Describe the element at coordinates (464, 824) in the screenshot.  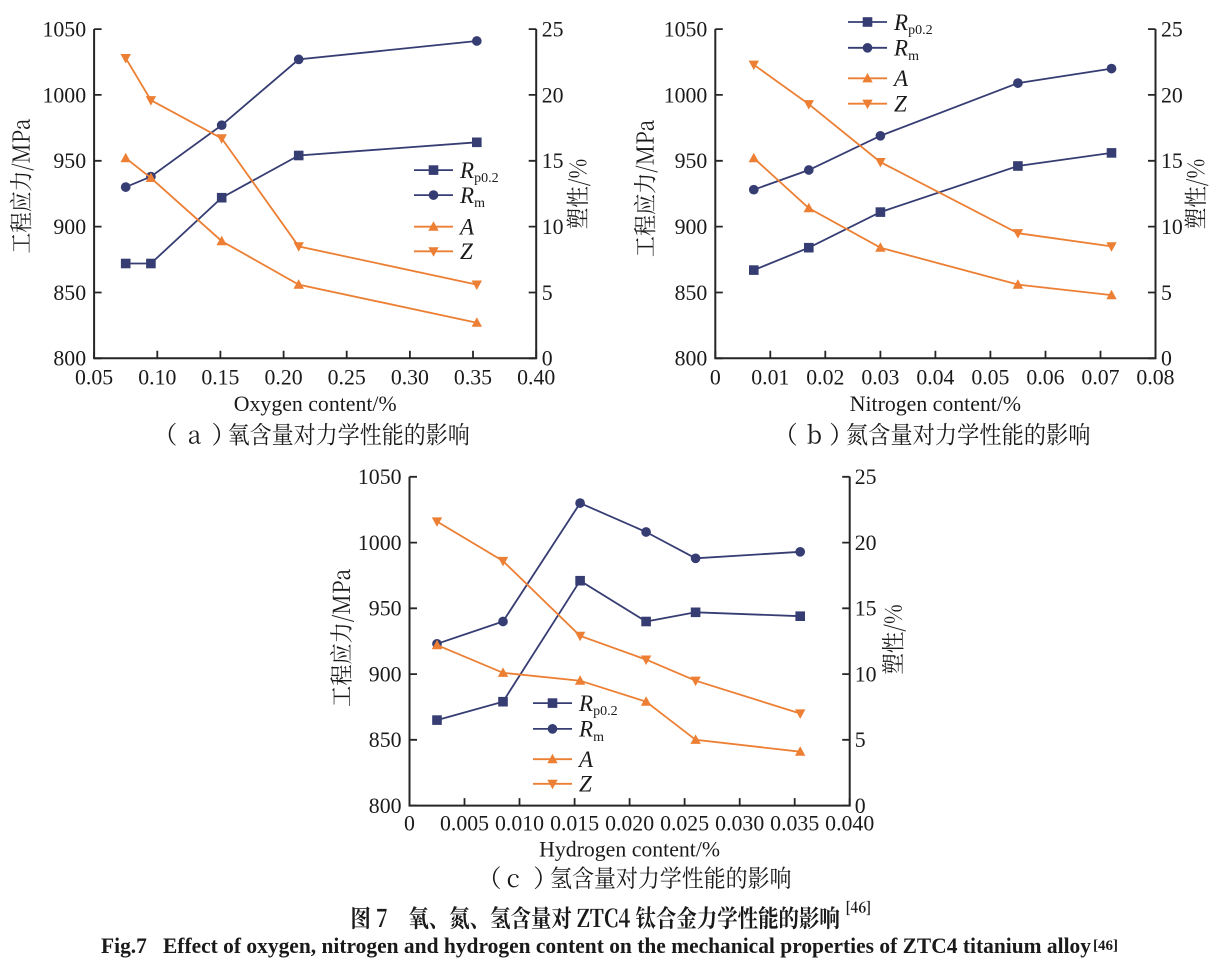
I see `svg-text: 0.005` at that location.